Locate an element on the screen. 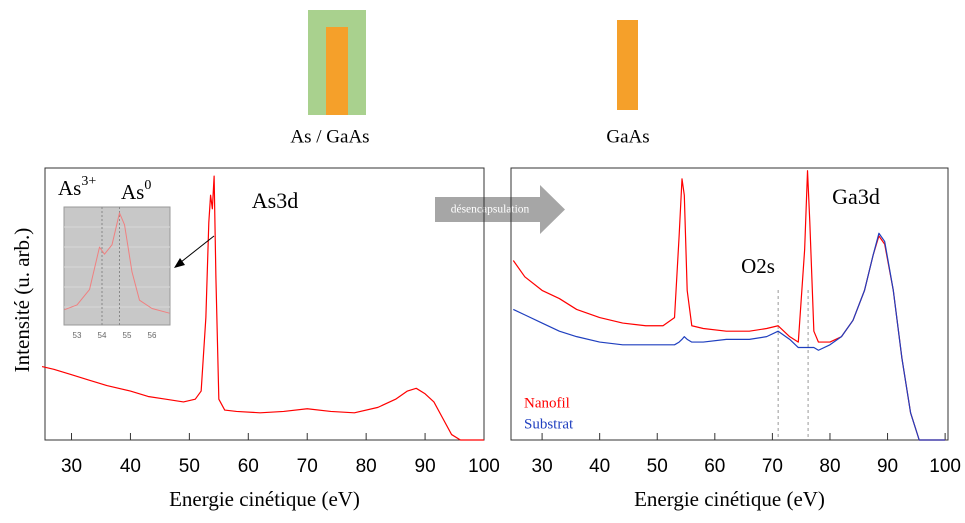 The height and width of the screenshot is (523, 965). transition-arrow is located at coordinates (500, 209).